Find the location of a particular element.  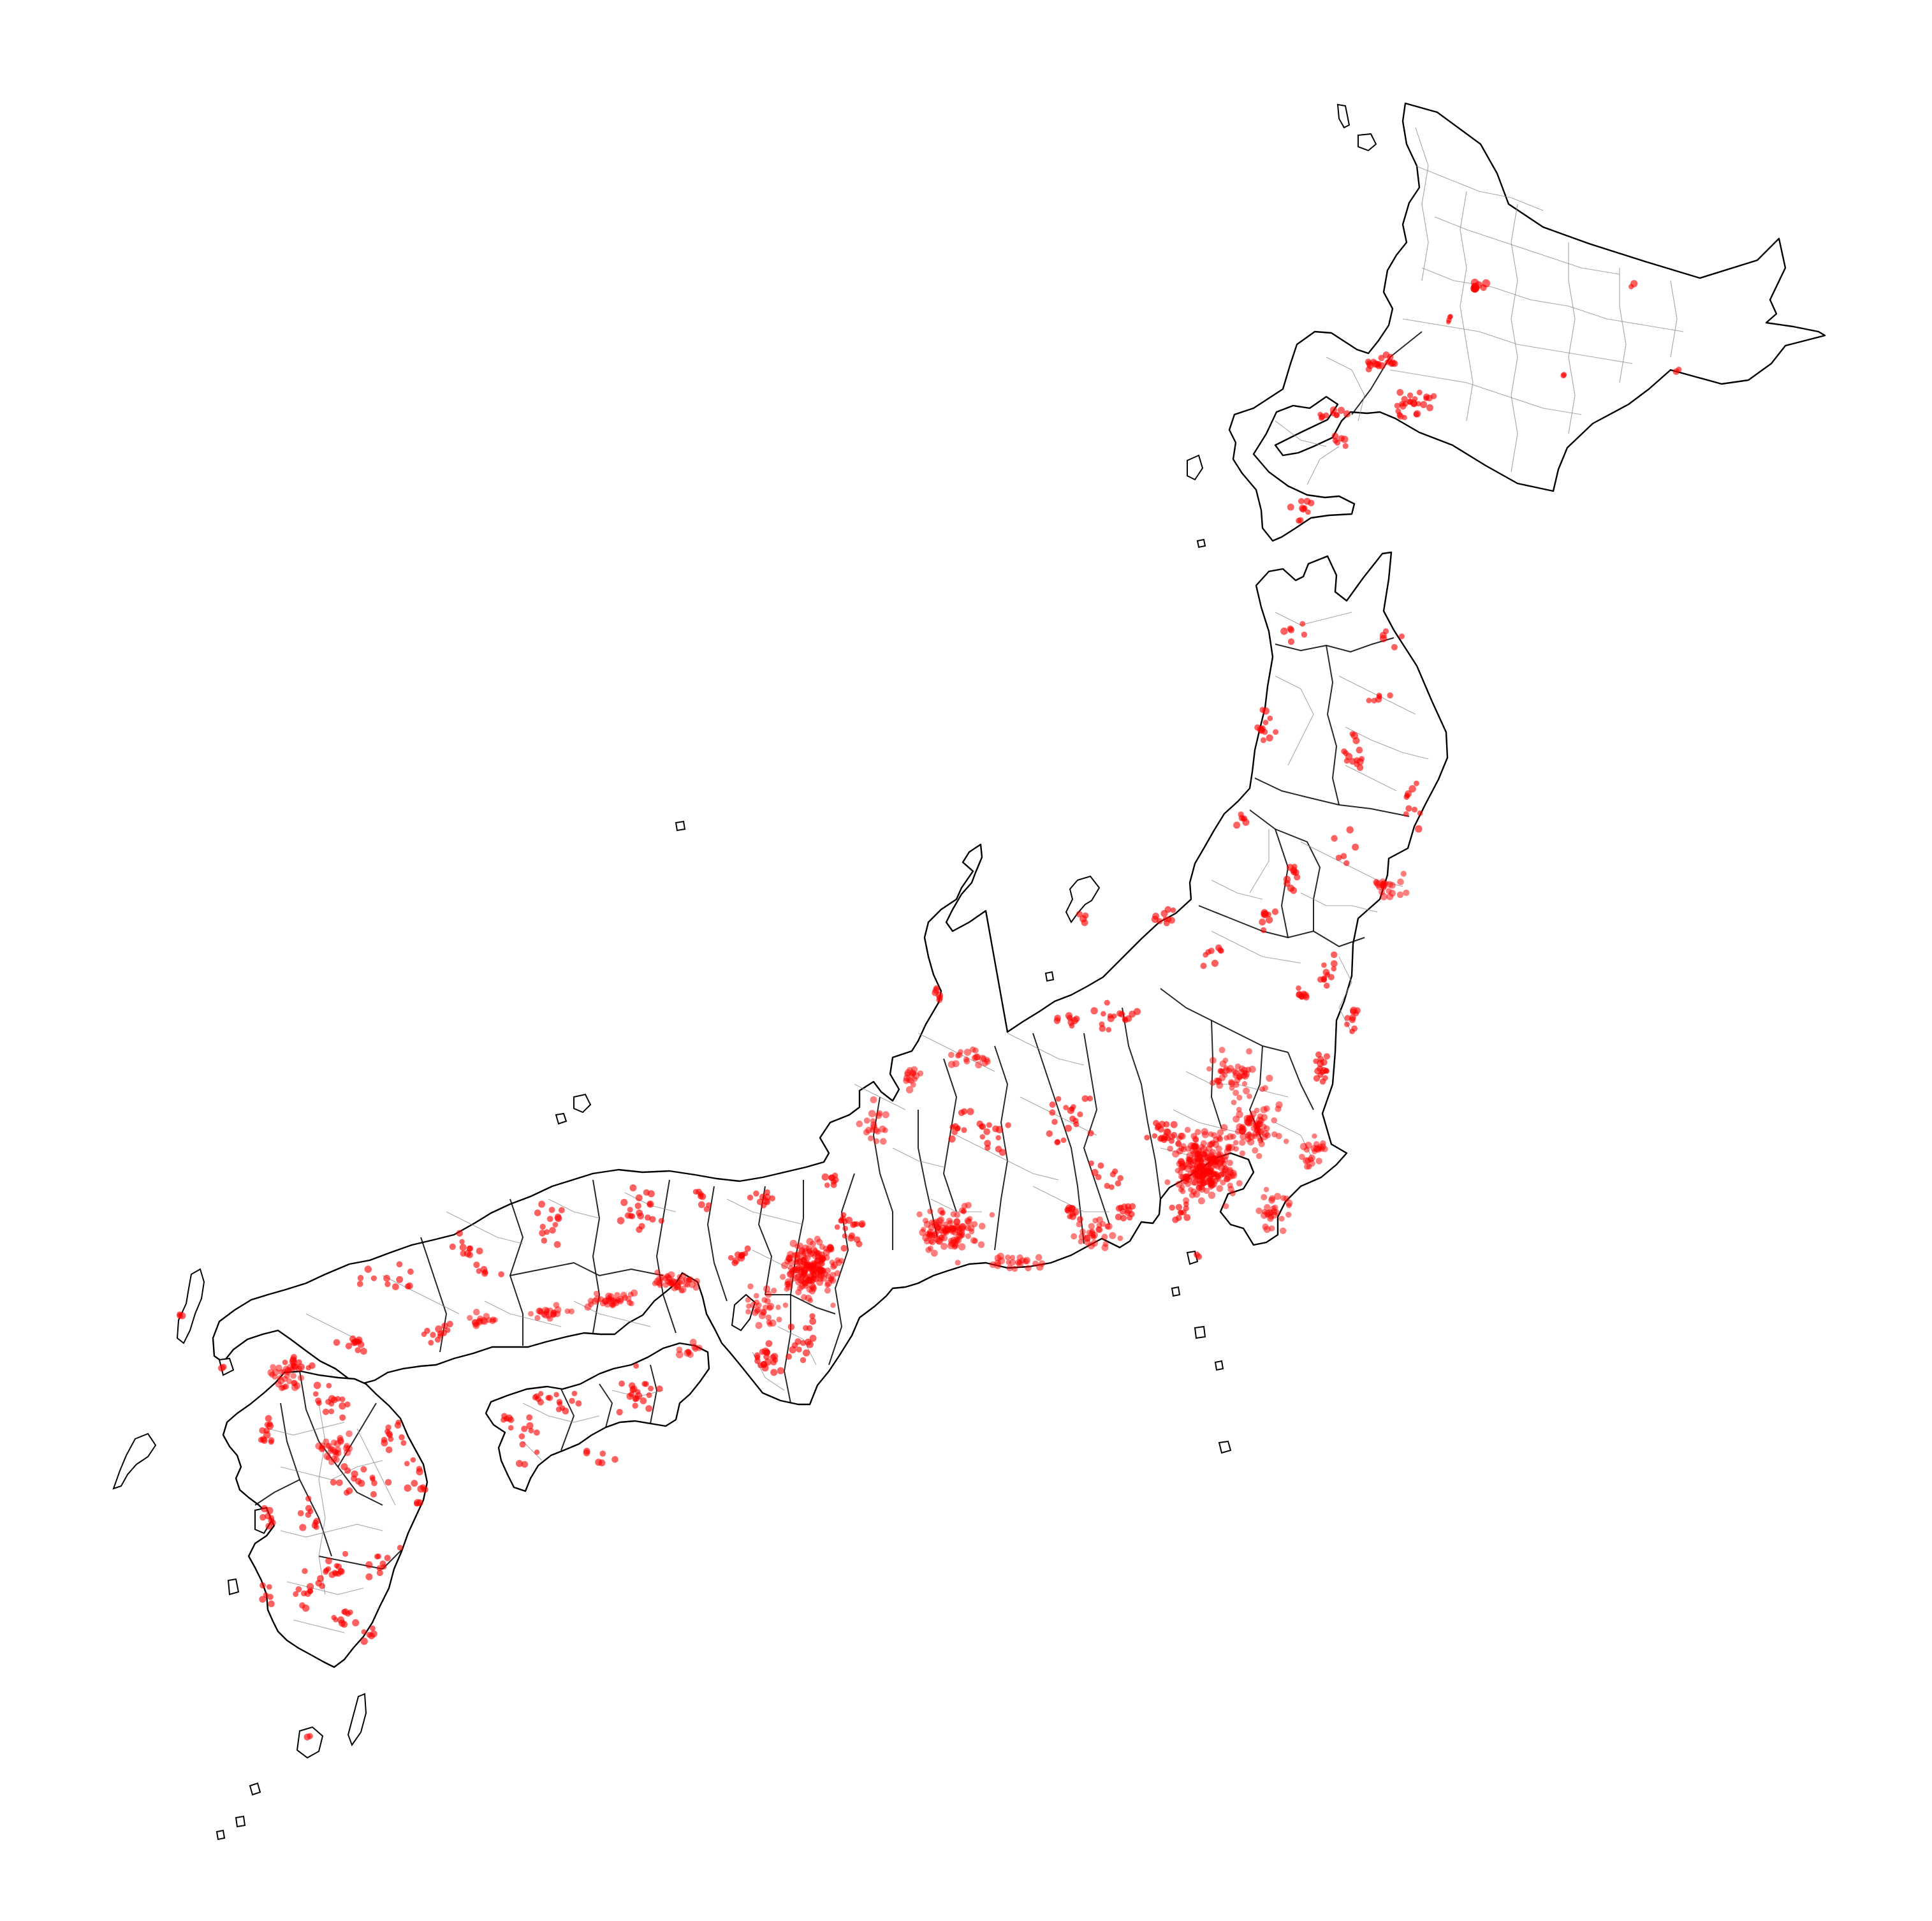

koshiki-islands is located at coordinates (234, 1587).